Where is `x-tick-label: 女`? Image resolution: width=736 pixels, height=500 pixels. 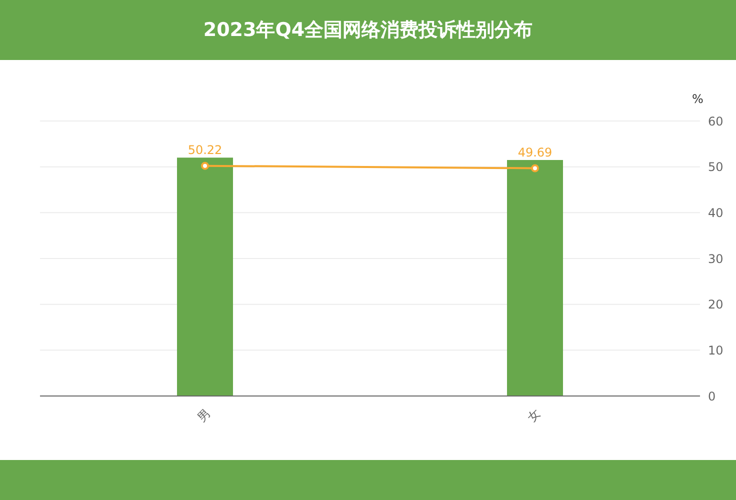 x-tick-label: 女 is located at coordinates (534, 415).